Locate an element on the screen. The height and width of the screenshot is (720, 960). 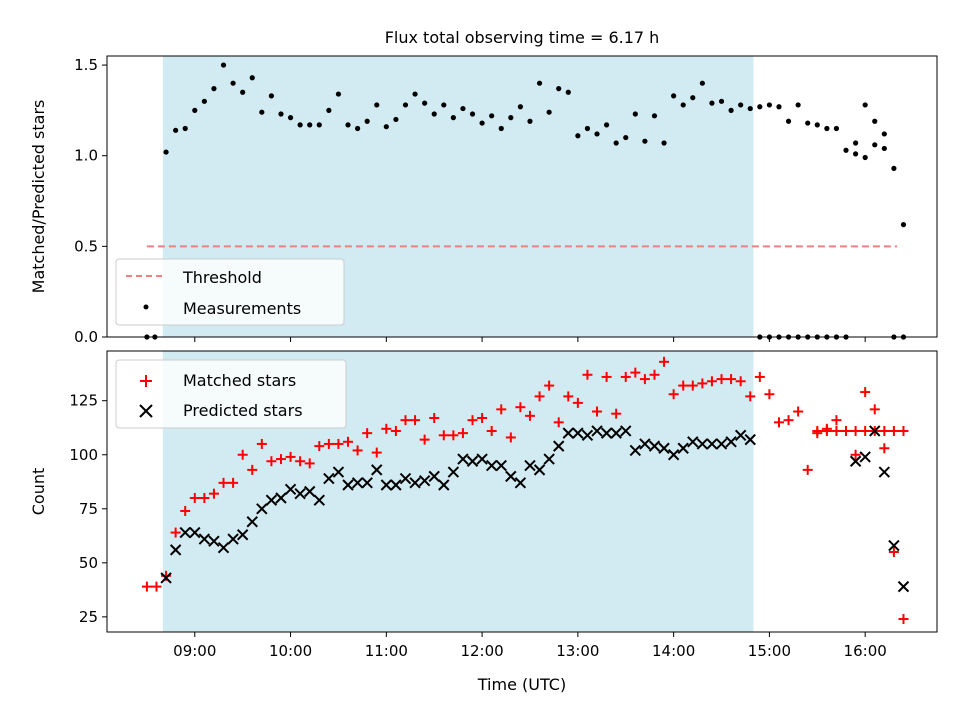
x-tick-label: 13:00 is located at coordinates (577, 651).